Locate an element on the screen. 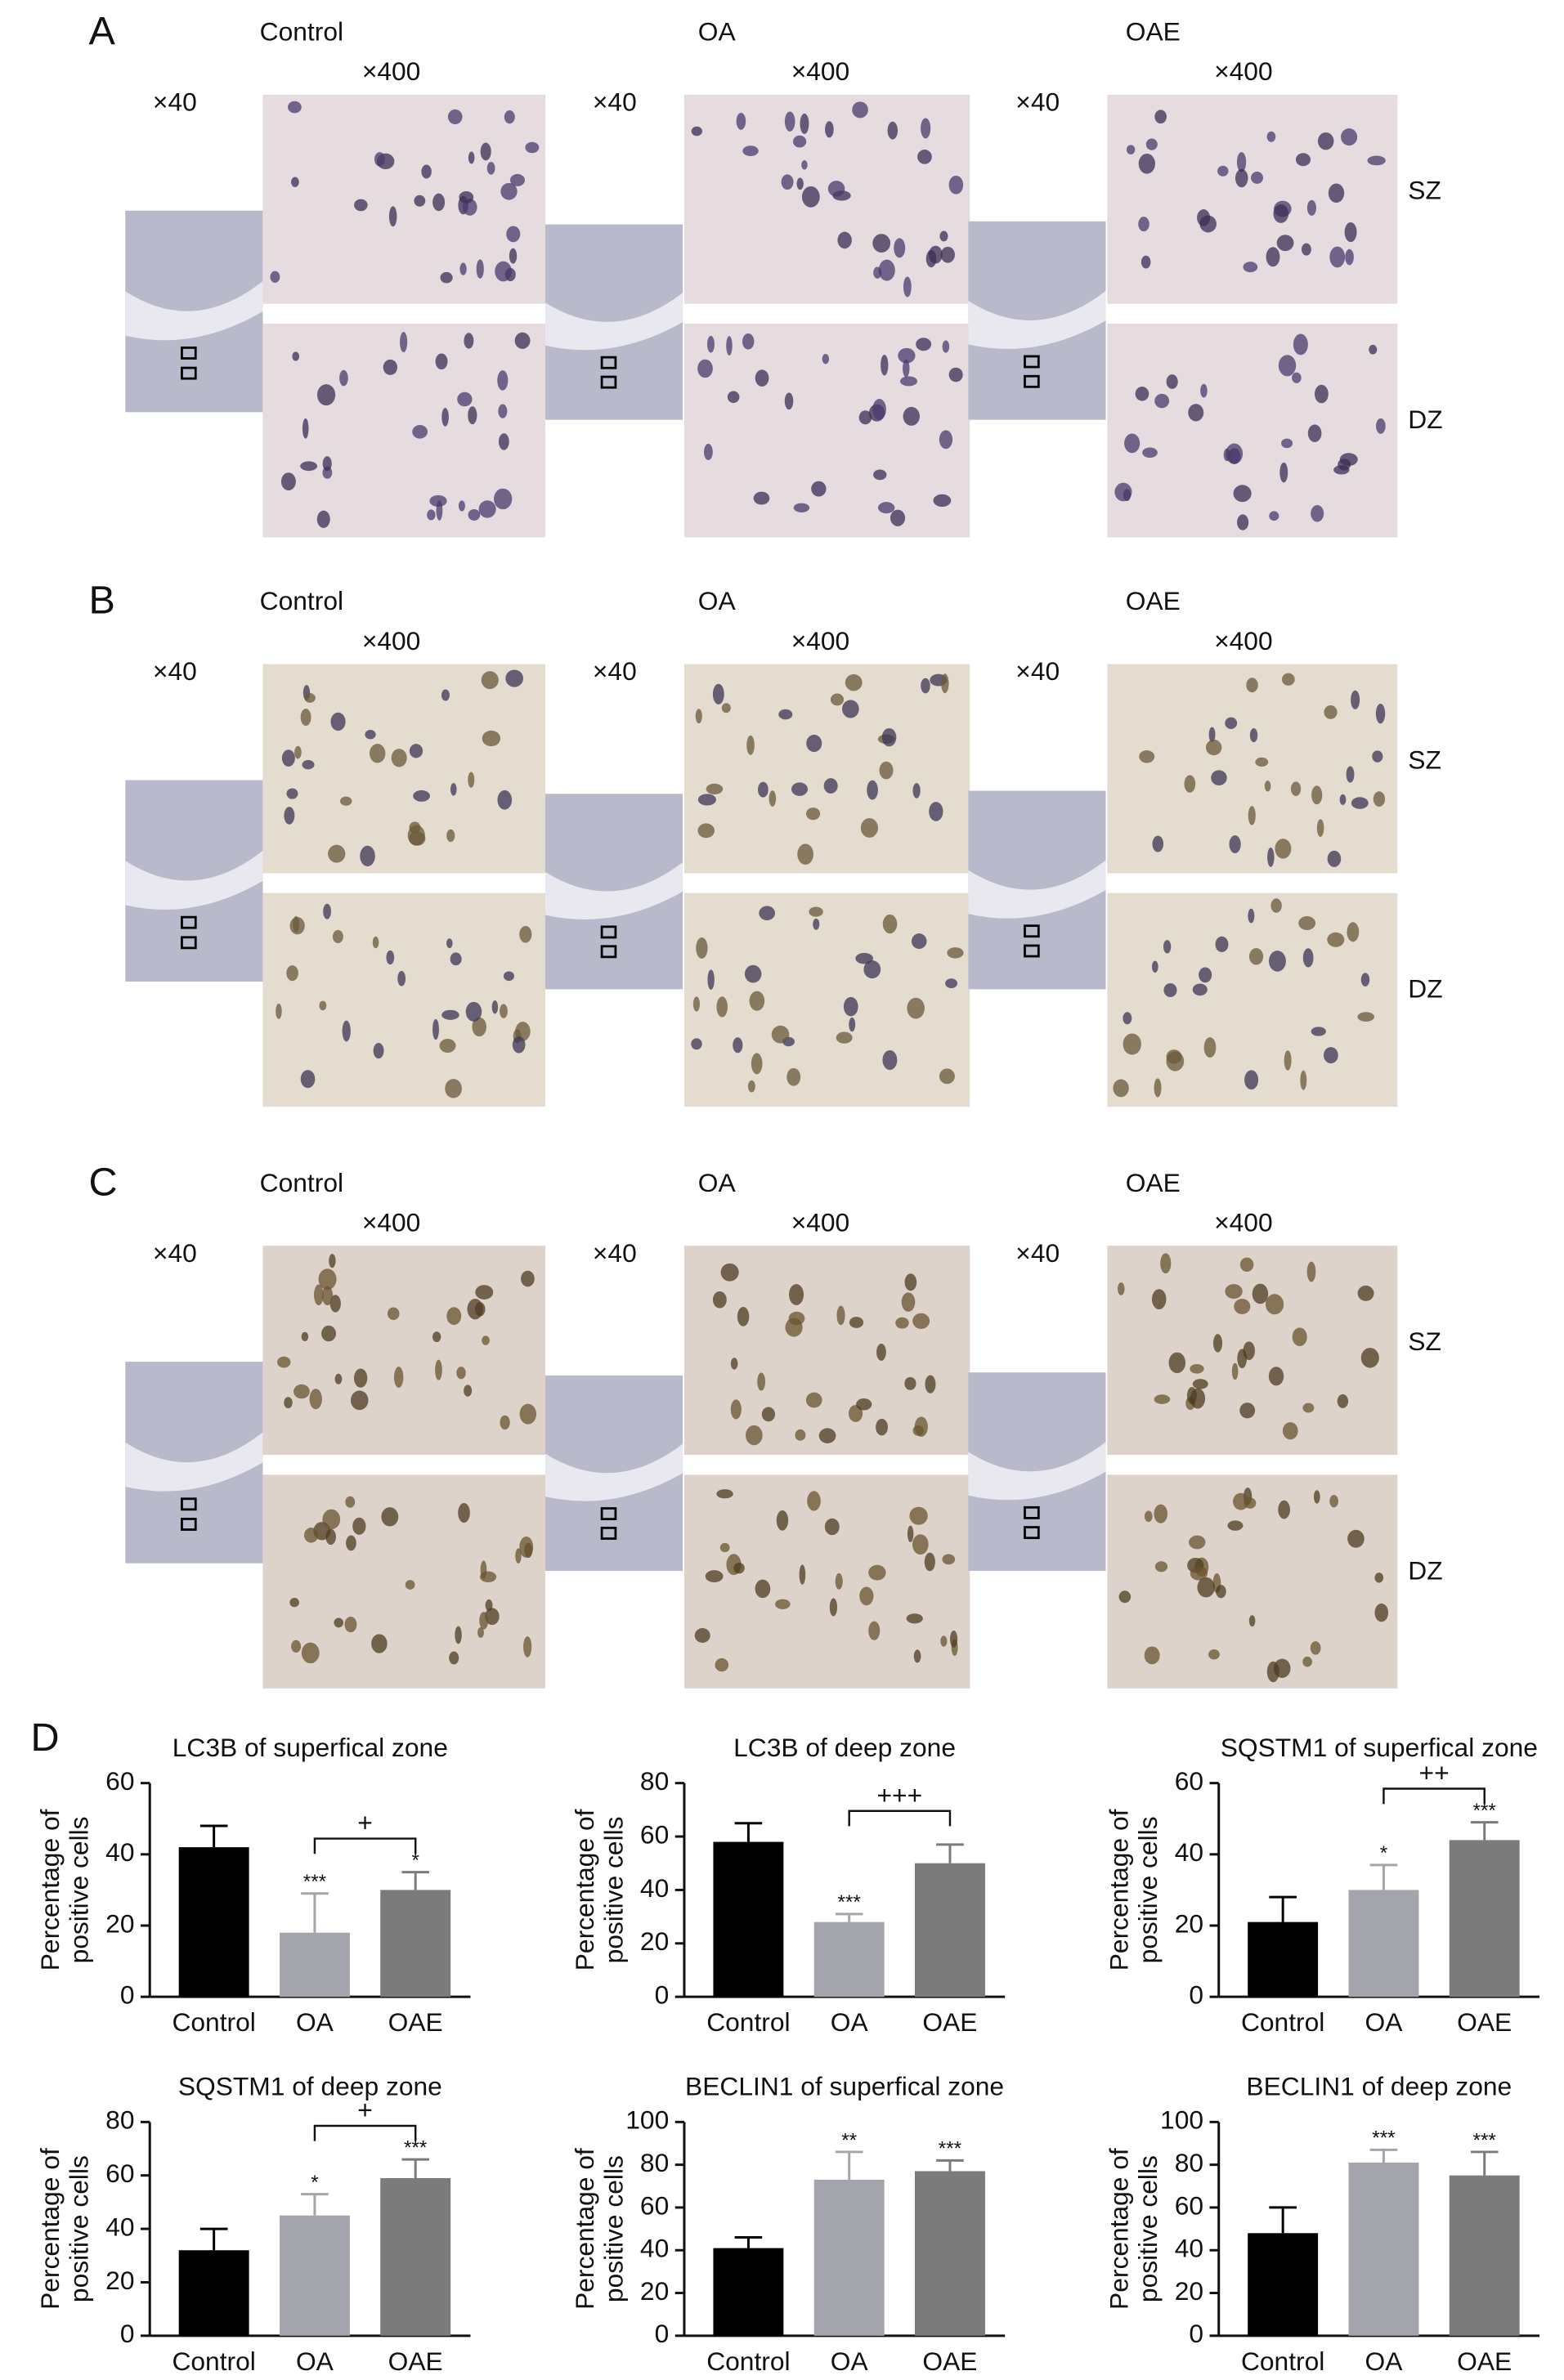 Image resolution: width=1564 pixels, height=2380 pixels. roi-box is located at coordinates (1032, 1533).